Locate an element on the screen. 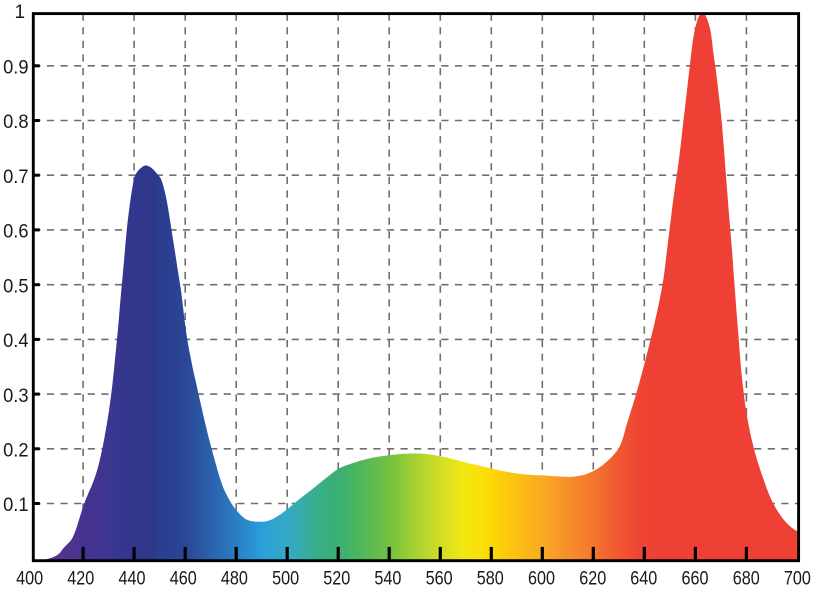  svg-text: 0.1 is located at coordinates (15, 505).